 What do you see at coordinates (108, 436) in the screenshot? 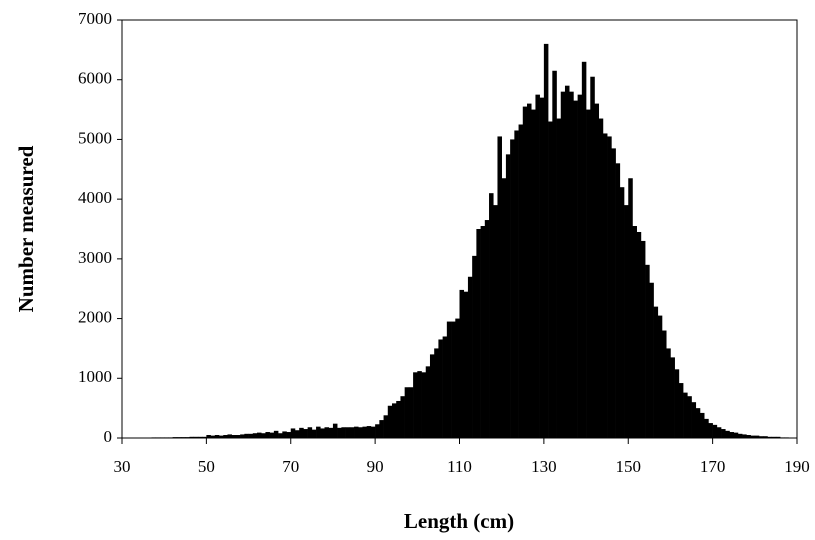
I see `y-tick-label: 0` at bounding box center [108, 436].